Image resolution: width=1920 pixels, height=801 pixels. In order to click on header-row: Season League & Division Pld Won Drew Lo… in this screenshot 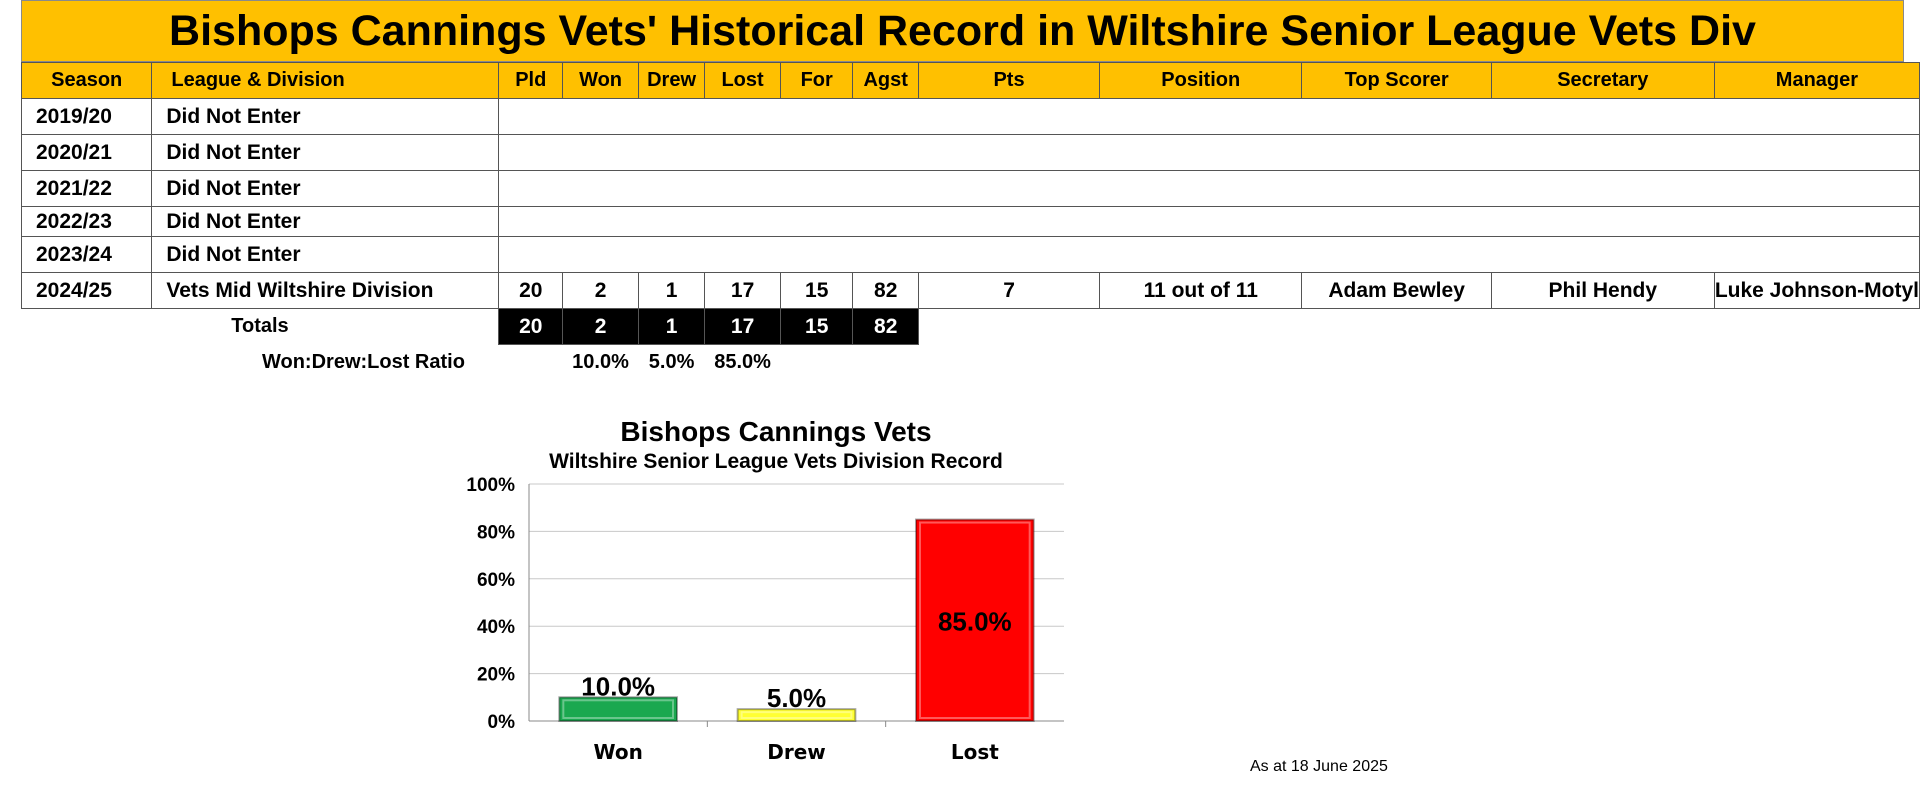, I will do `click(970, 80)`.